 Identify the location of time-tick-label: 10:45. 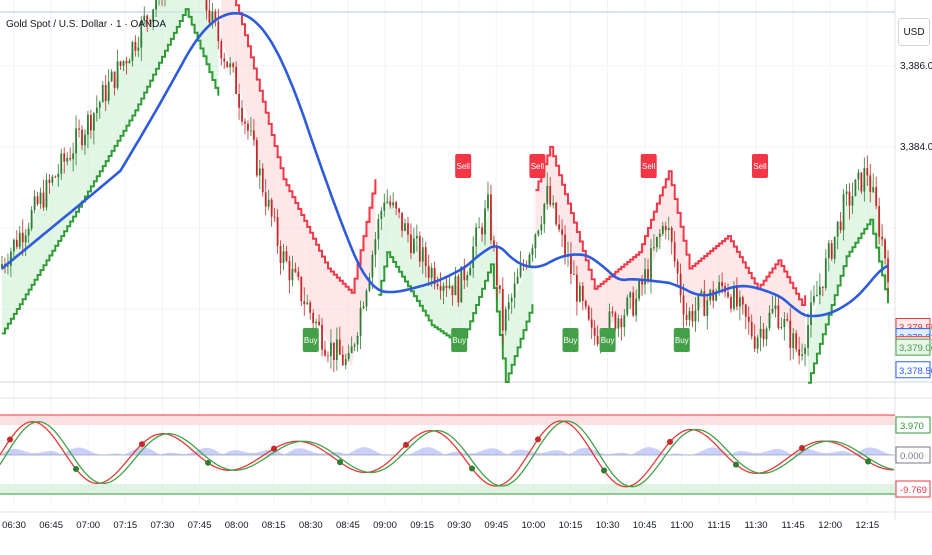
(645, 525).